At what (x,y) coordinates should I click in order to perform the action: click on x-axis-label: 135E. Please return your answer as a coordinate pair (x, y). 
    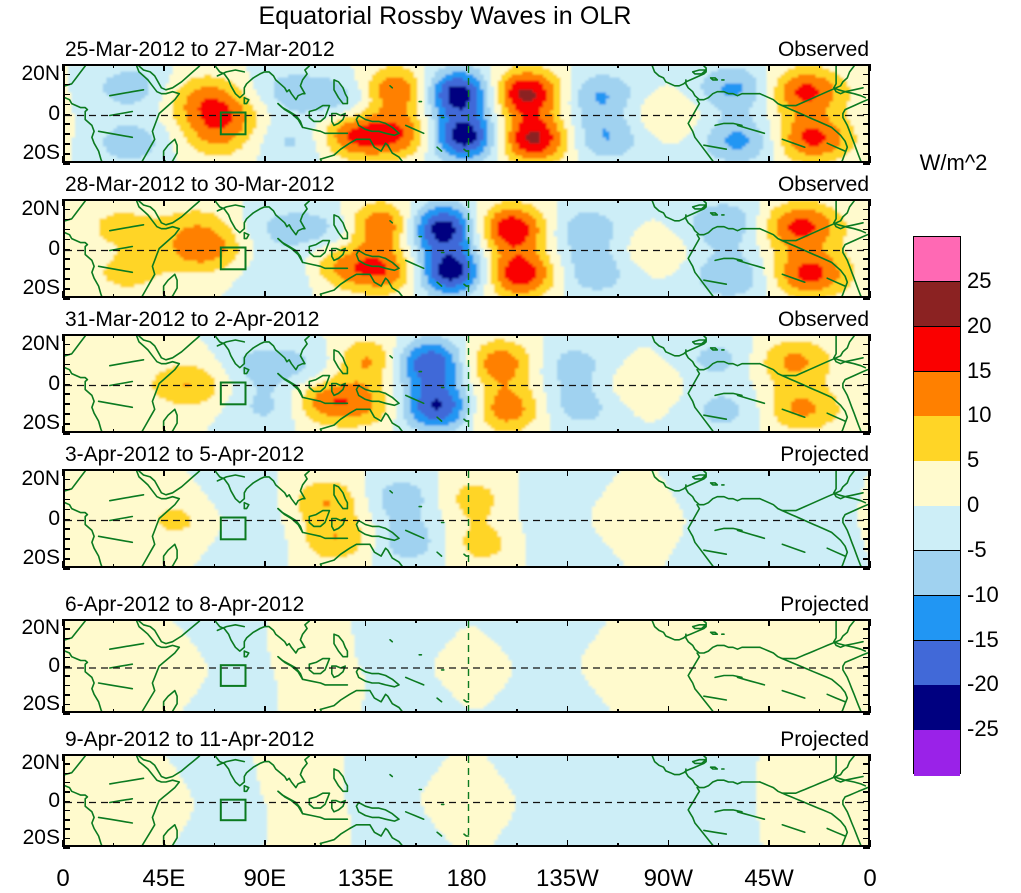
    Looking at the image, I should click on (366, 879).